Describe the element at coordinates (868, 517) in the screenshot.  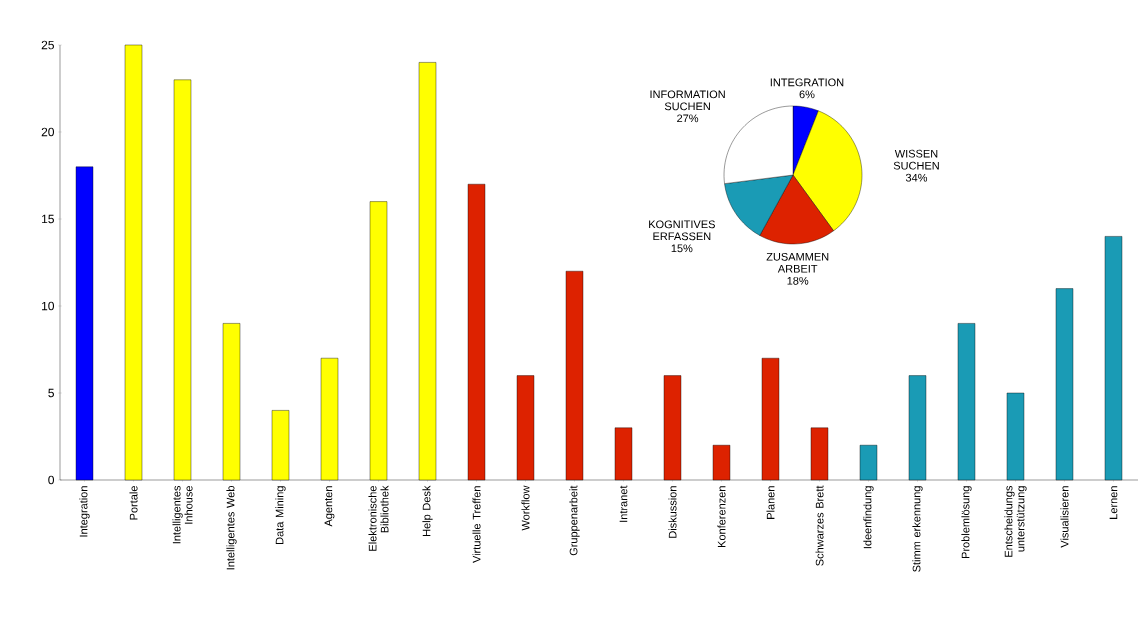
I see `x-tick-label: Ideenfindung` at that location.